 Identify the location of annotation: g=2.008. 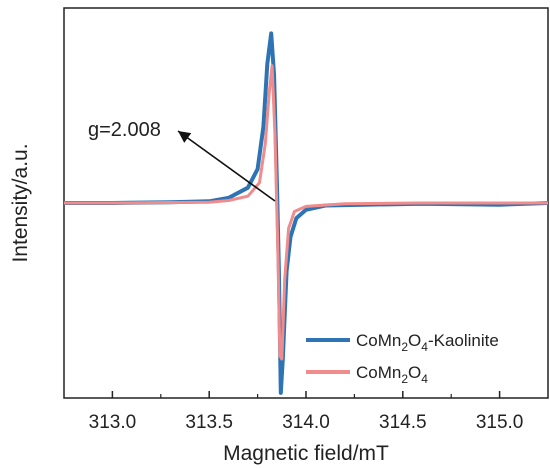
(182, 160).